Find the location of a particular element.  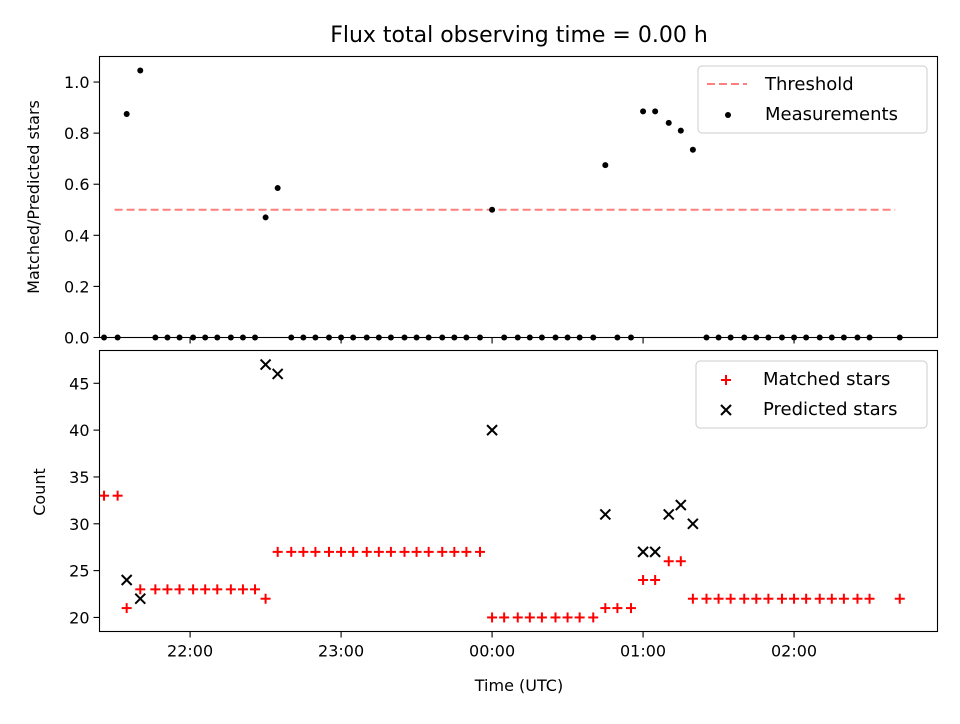

bottom-ylabel: Count is located at coordinates (39, 492).